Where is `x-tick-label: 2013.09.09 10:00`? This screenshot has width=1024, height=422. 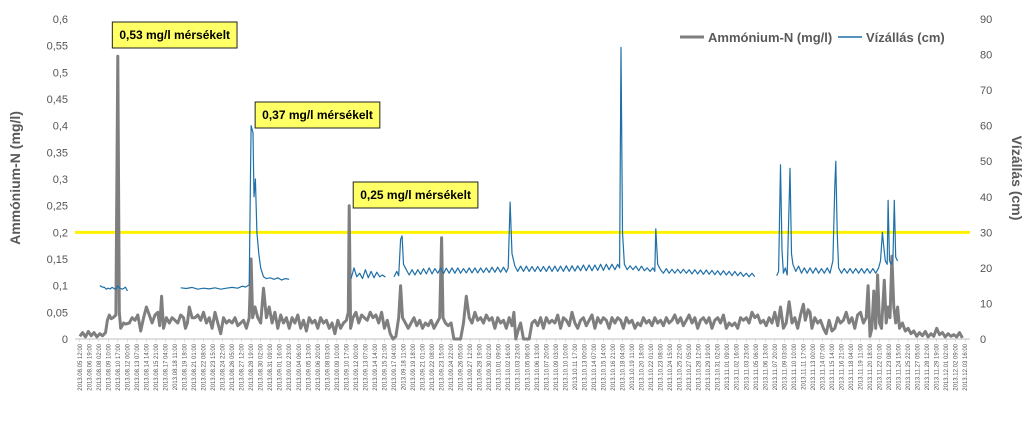
x-tick-label: 2013.09.09 10:00 is located at coordinates (338, 366).